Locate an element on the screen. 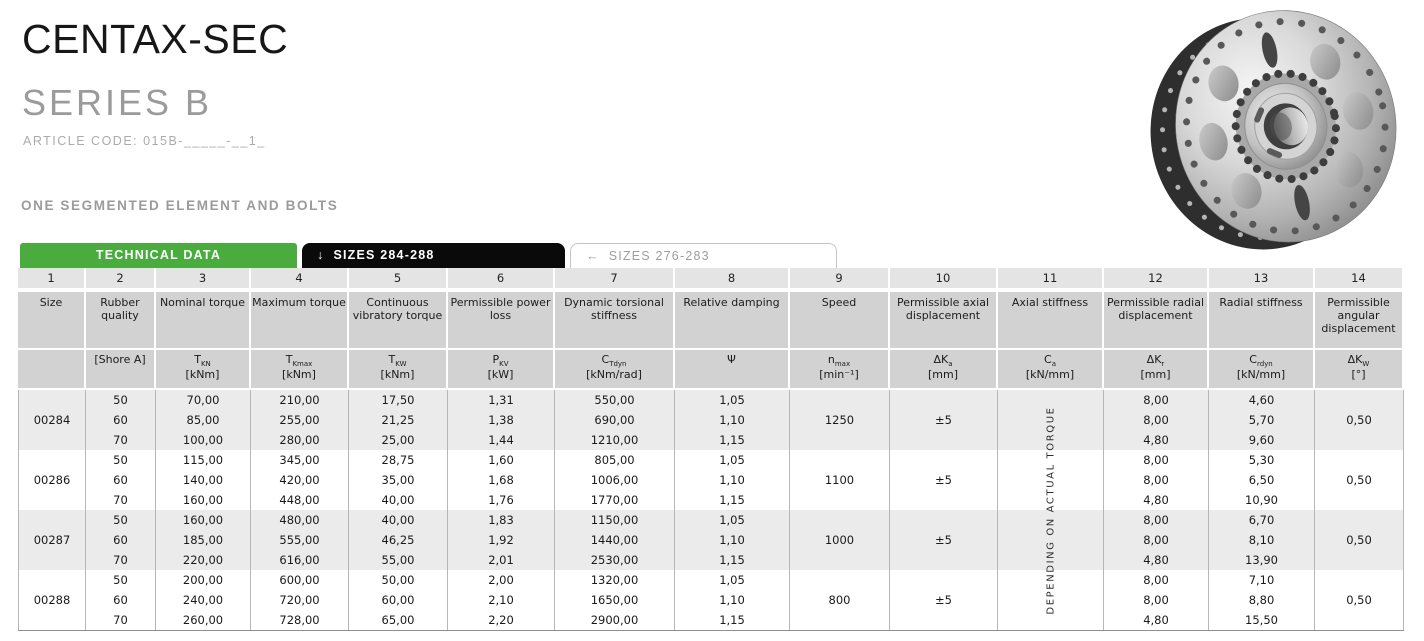 Image resolution: width=1424 pixels, height=641 pixels. cell-crdyn: 13,90 is located at coordinates (1262, 560).